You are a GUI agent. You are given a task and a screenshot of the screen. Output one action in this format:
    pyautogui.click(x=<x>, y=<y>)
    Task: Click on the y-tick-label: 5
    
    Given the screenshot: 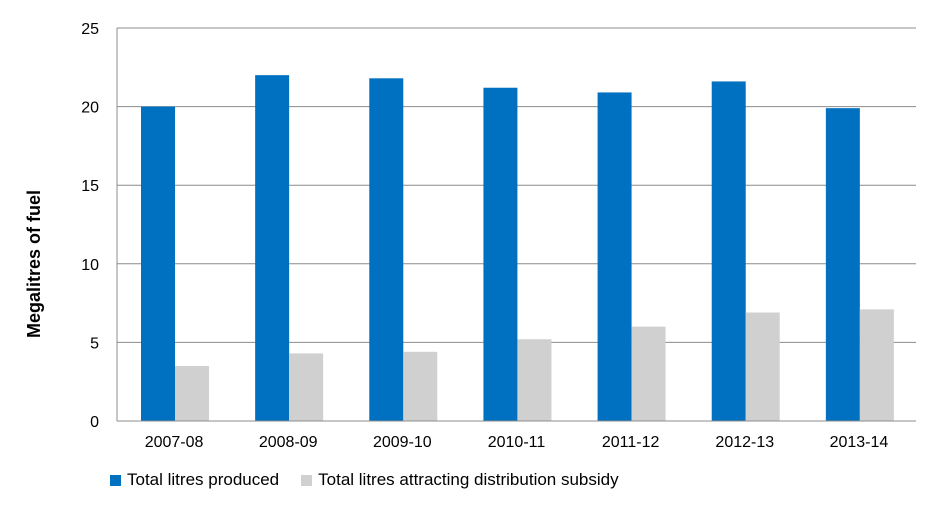 What is the action you would take?
    pyautogui.click(x=94, y=343)
    